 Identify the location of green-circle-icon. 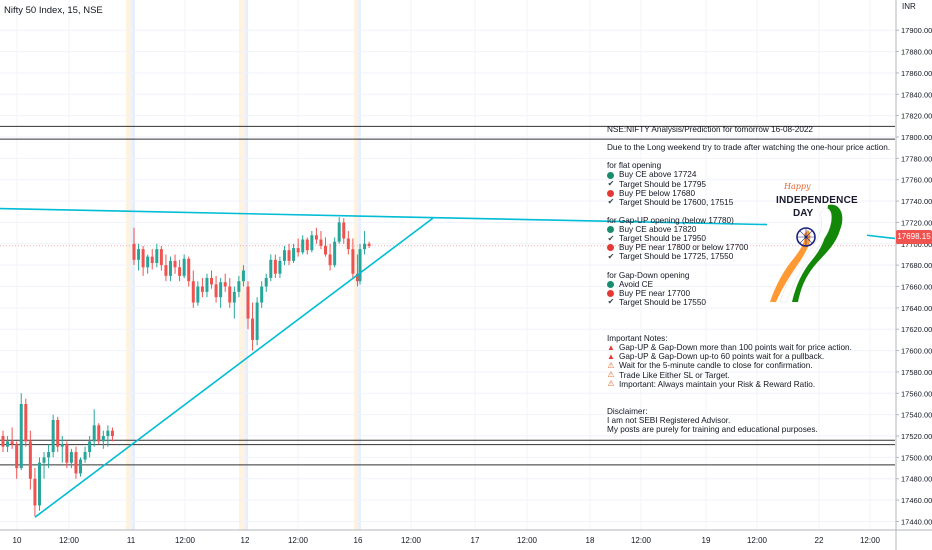
(610, 175).